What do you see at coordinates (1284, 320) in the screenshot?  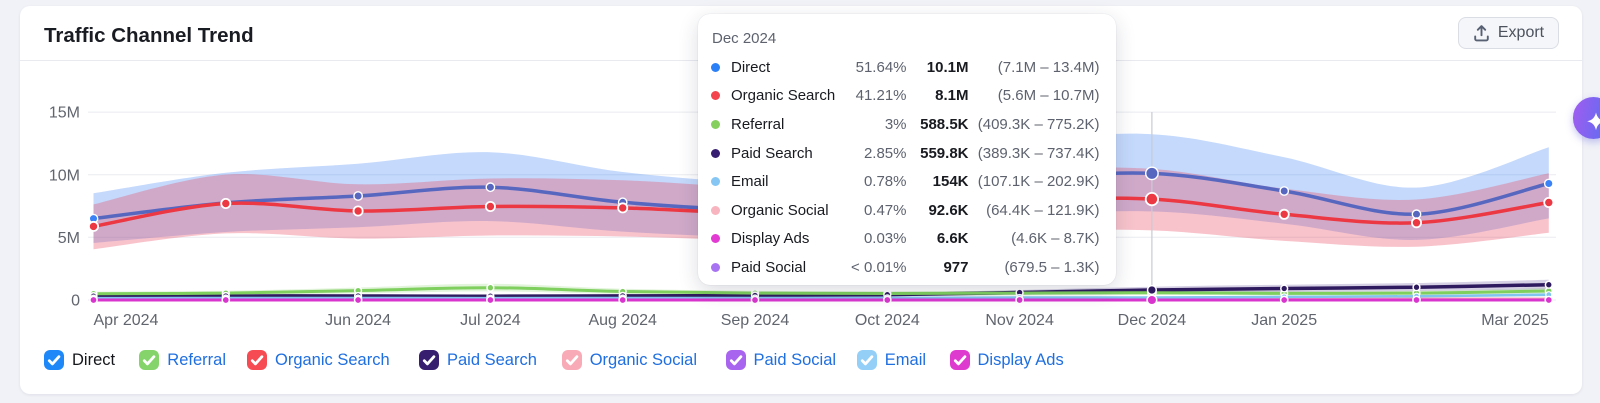 I see `svg-text: Jan 2025` at bounding box center [1284, 320].